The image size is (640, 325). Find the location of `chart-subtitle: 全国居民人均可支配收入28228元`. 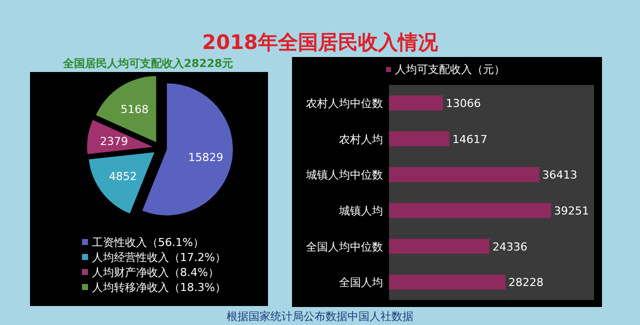

chart-subtitle: 全国居民人均可支配收入28228元 is located at coordinates (148, 63).